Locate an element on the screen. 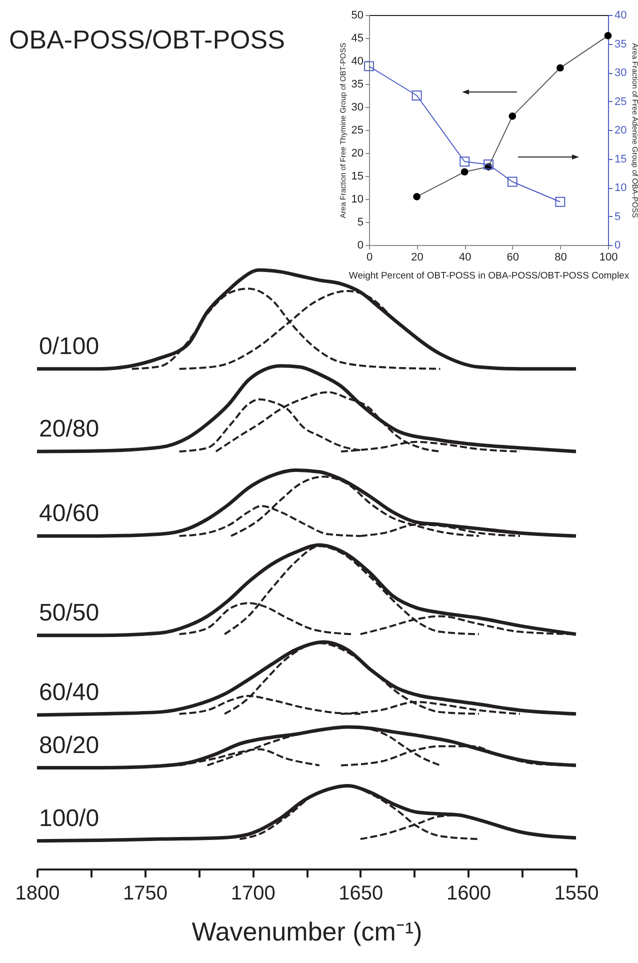 The image size is (638, 963). x-tick-label: 100 is located at coordinates (608, 258).